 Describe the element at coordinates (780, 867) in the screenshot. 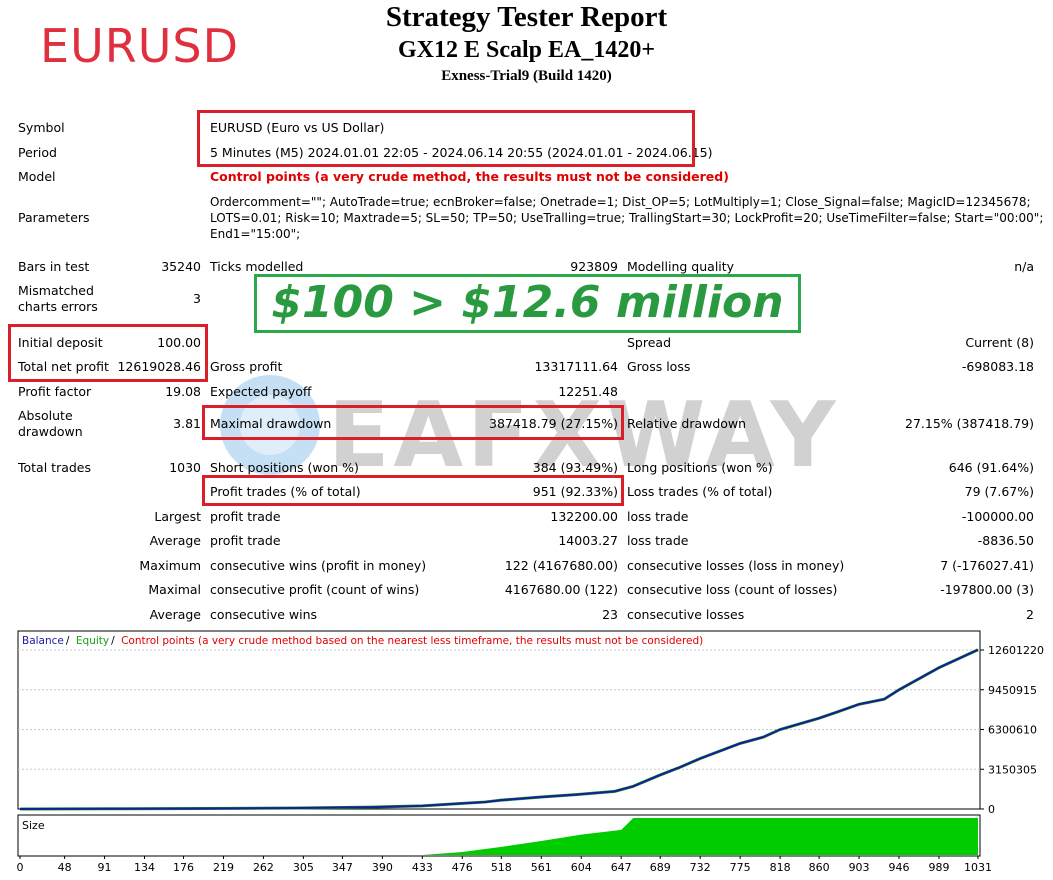

I see `x-tick-label: 818` at that location.